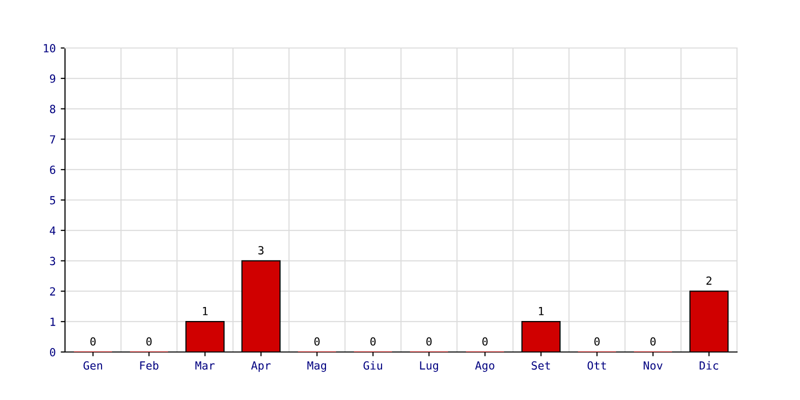  What do you see at coordinates (429, 366) in the screenshot?
I see `x-tick-label: Lug` at bounding box center [429, 366].